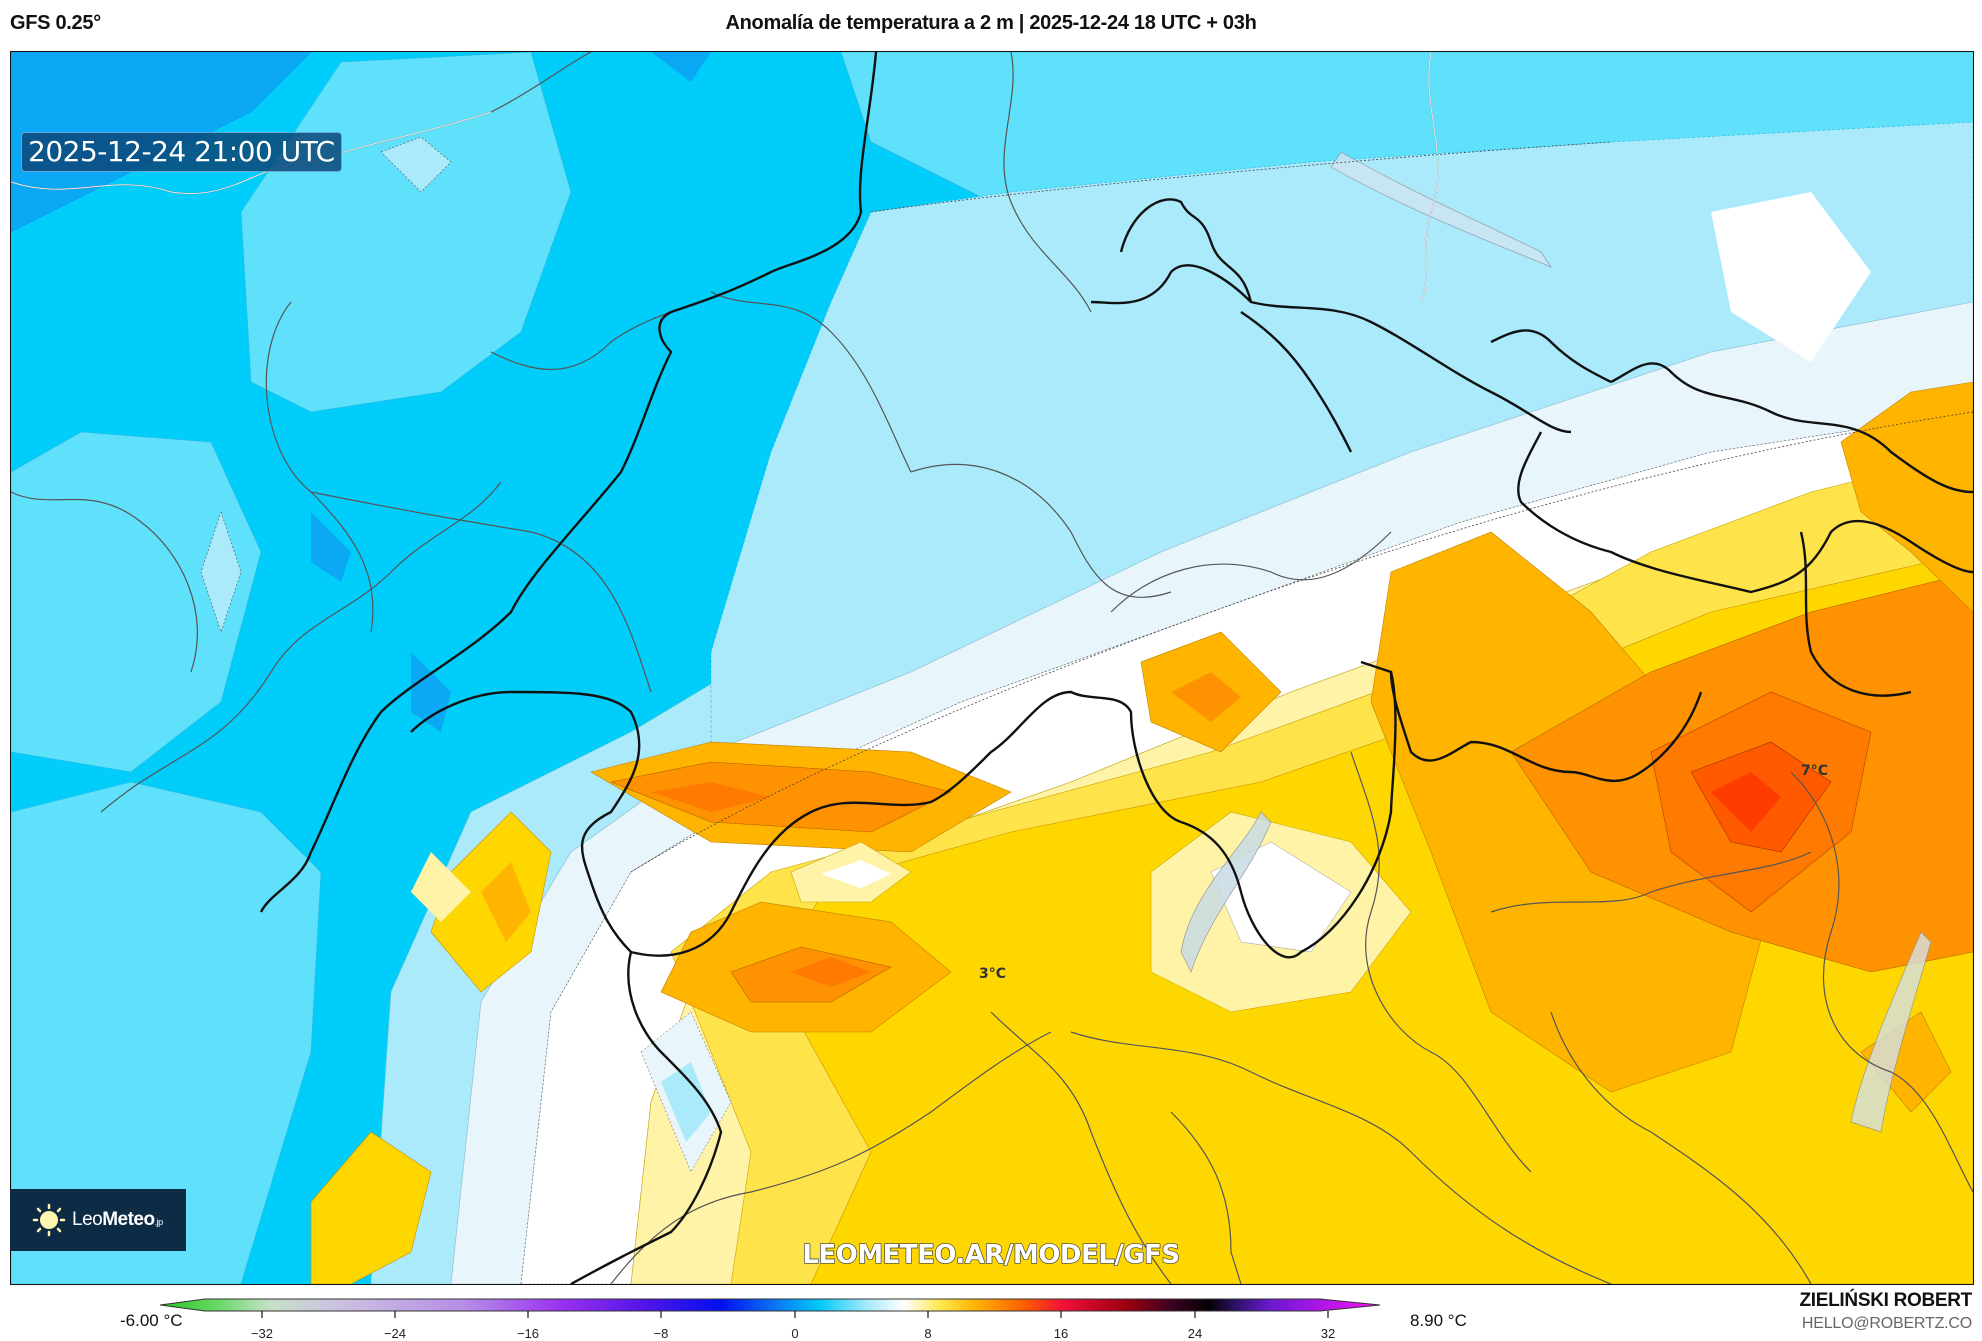  What do you see at coordinates (1438, 1320) in the screenshot?
I see `colorbar-max-label: 8.90 °C` at bounding box center [1438, 1320].